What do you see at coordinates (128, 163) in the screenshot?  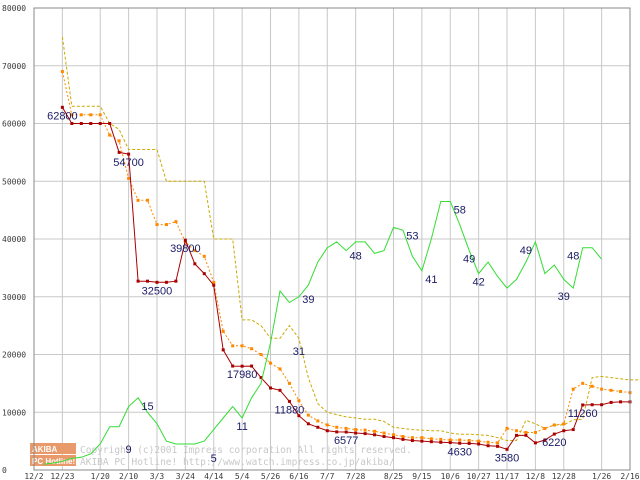 I see `data-label: 54700` at bounding box center [128, 163].